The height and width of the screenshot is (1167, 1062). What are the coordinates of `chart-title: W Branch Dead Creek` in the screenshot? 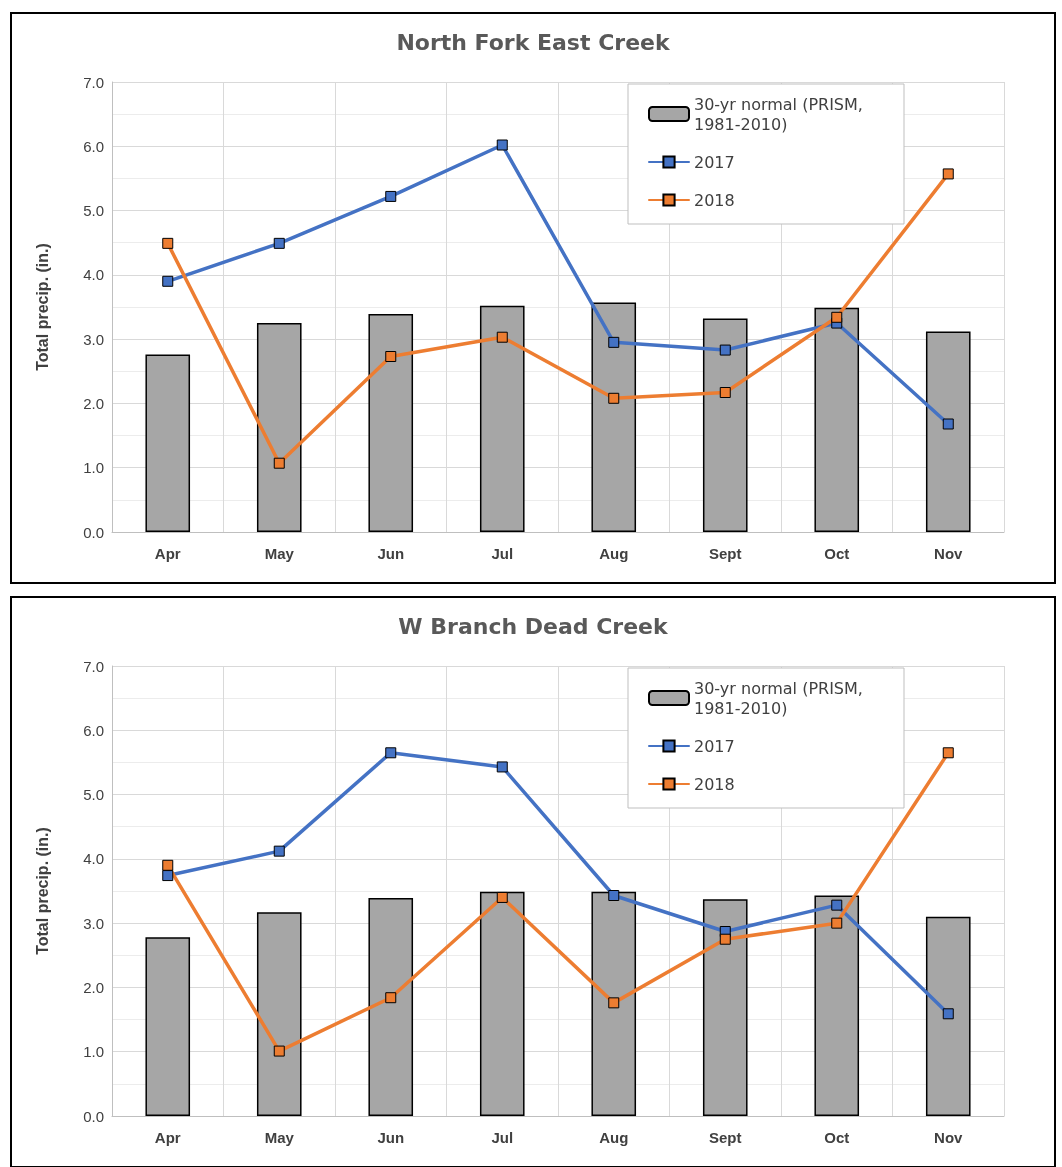 It's located at (534, 626).